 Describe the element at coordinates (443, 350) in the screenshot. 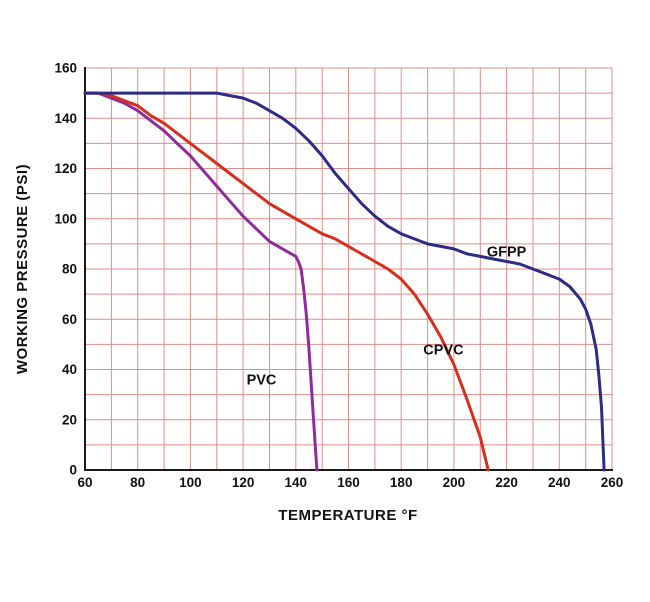

I see `series-label-cpvc: CPVC` at that location.